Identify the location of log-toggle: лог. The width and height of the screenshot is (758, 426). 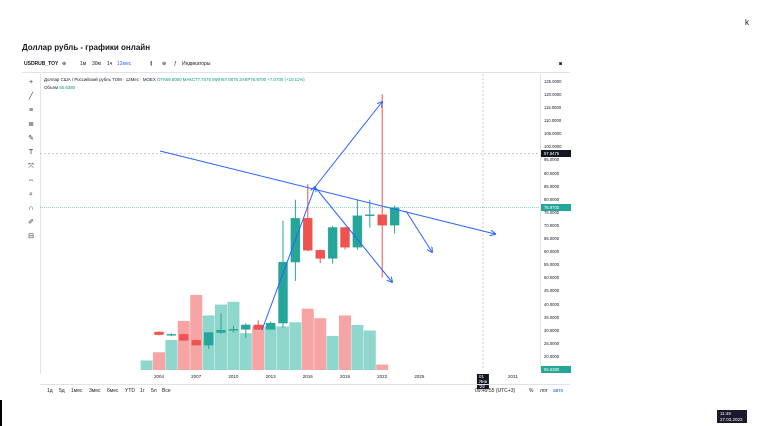
(544, 391).